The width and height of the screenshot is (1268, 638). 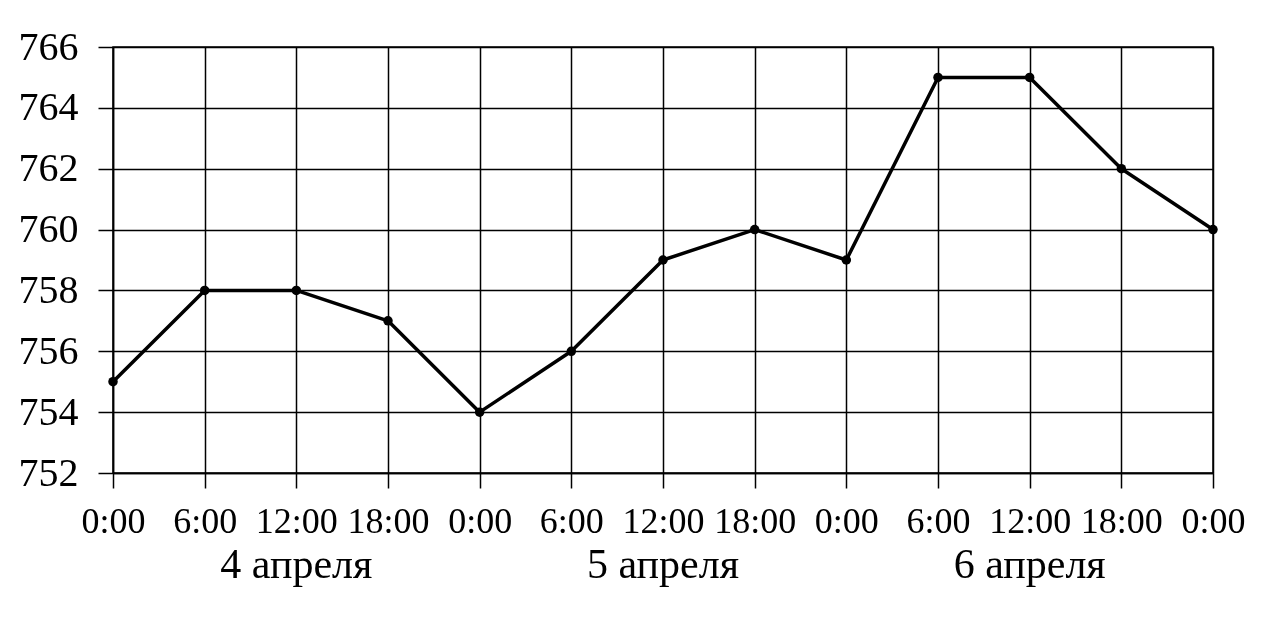 I want to click on text: 6 апреля, so click(x=1029, y=564).